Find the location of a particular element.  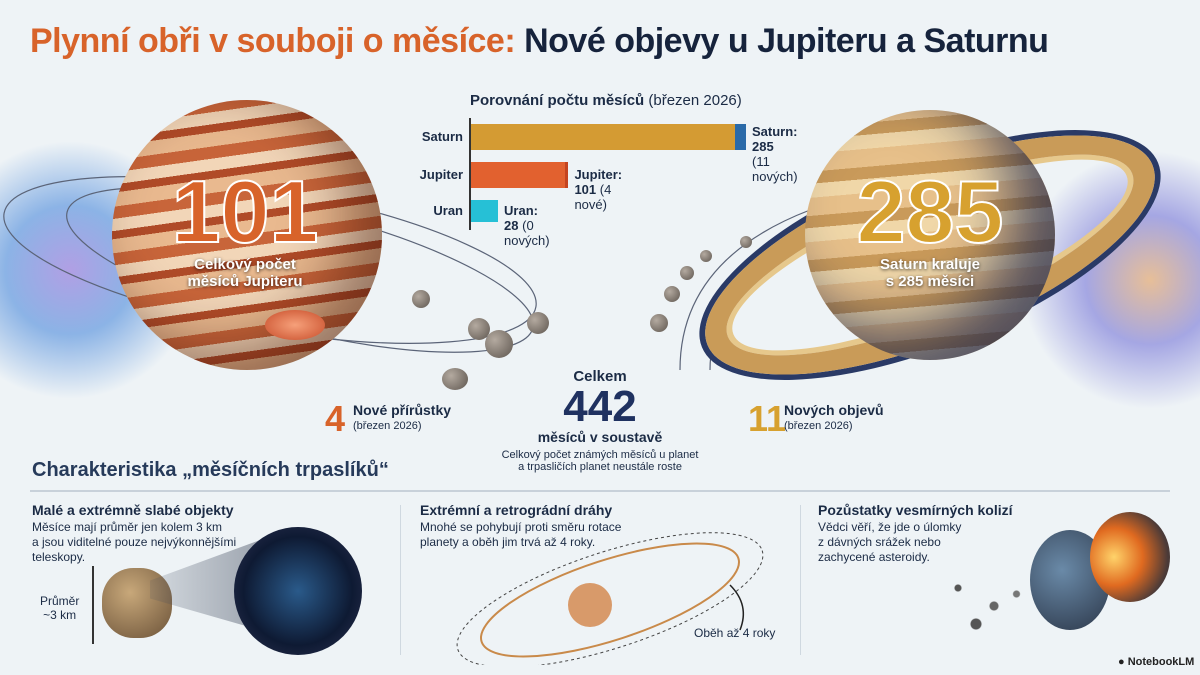

jupiter-planet is located at coordinates (247, 235).